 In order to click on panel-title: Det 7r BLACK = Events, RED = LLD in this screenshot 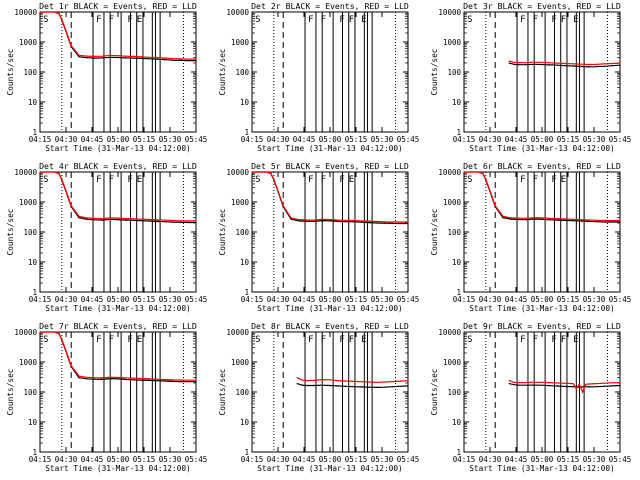, I will do `click(118, 326)`.